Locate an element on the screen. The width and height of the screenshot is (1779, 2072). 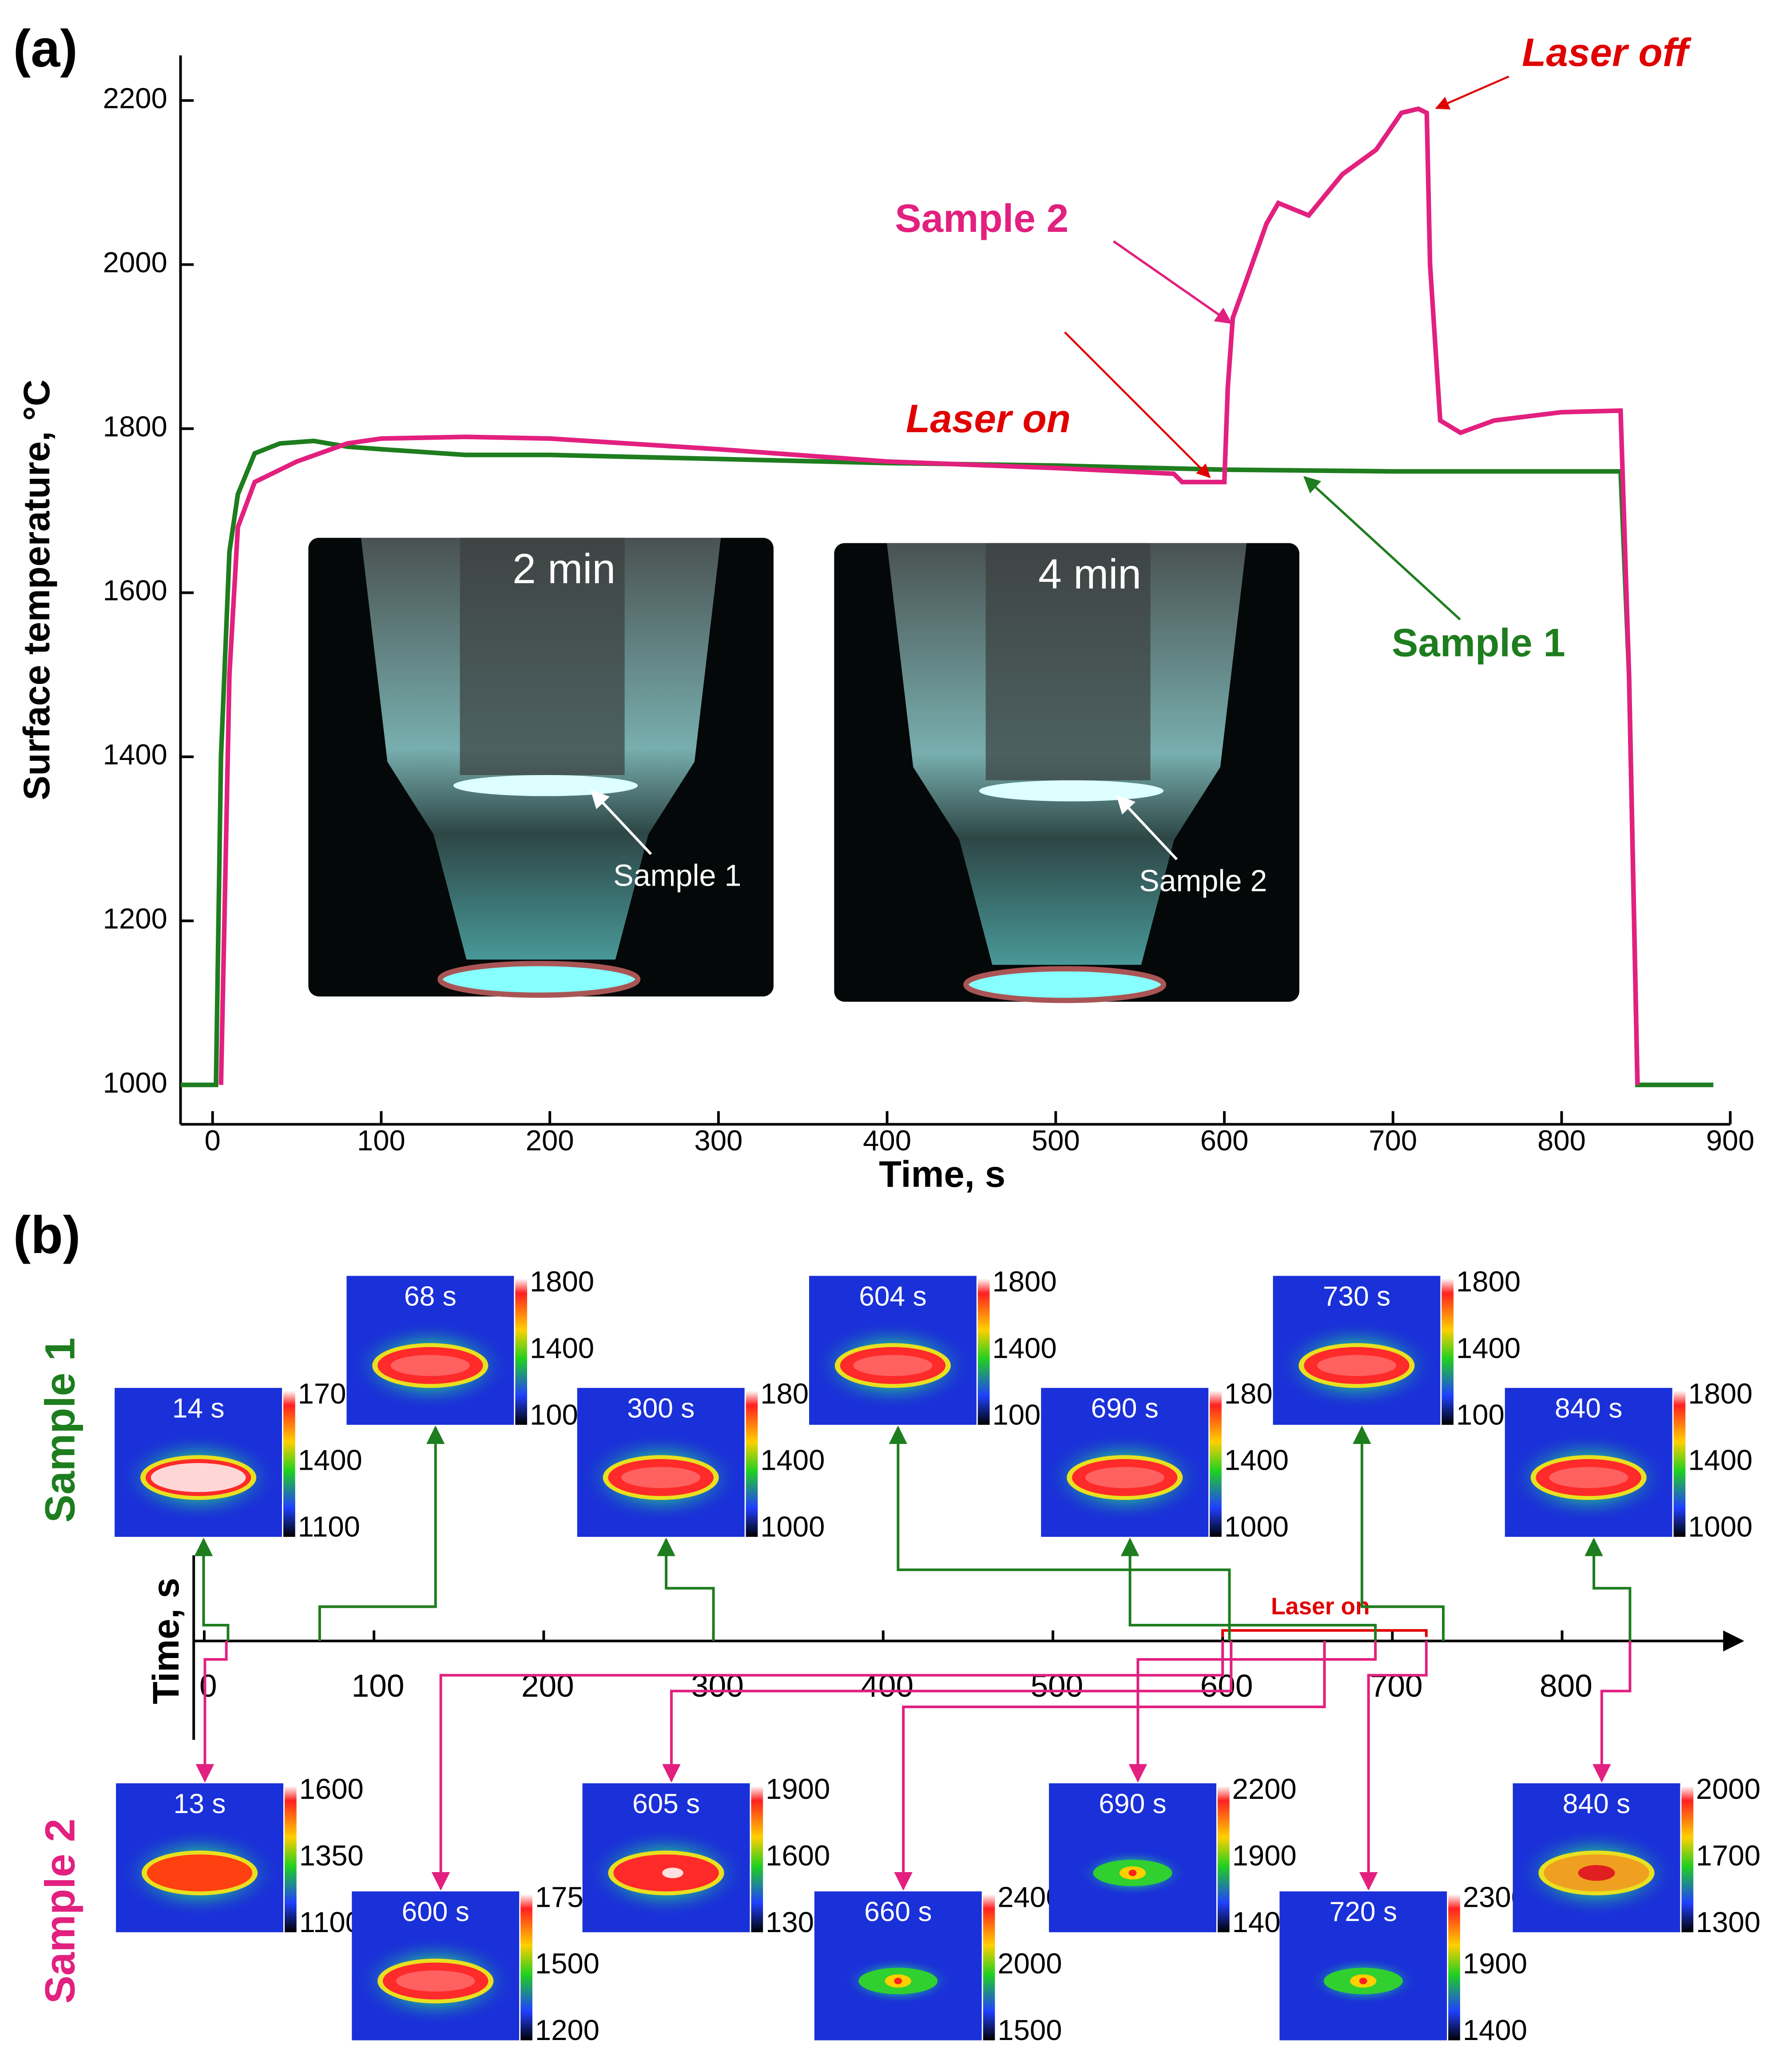
photo-title: 4 min is located at coordinates (1089, 574).